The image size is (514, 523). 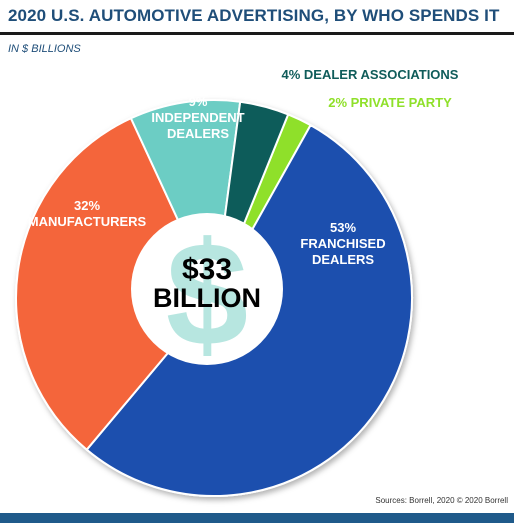 I want to click on slice-label-independent-dealers: 9% INDEPENDENT DEALERS, so click(x=197, y=117).